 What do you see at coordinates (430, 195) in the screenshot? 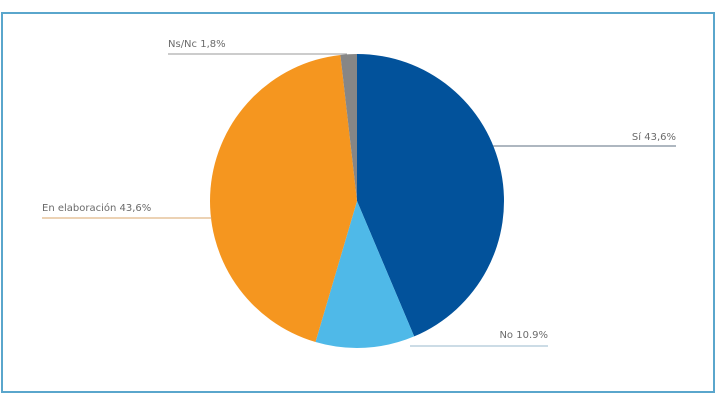
I see `slice-si` at bounding box center [430, 195].